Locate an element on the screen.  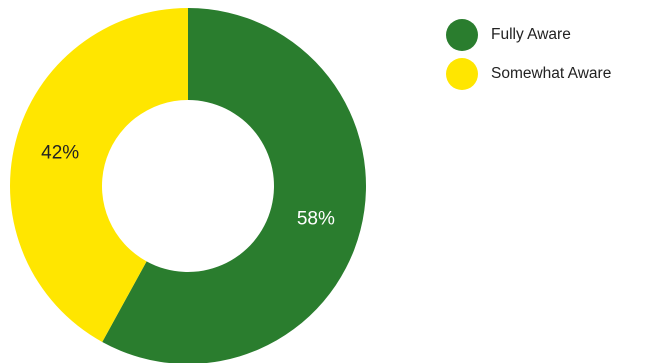
slice-label-fully-aware: 58% is located at coordinates (316, 218).